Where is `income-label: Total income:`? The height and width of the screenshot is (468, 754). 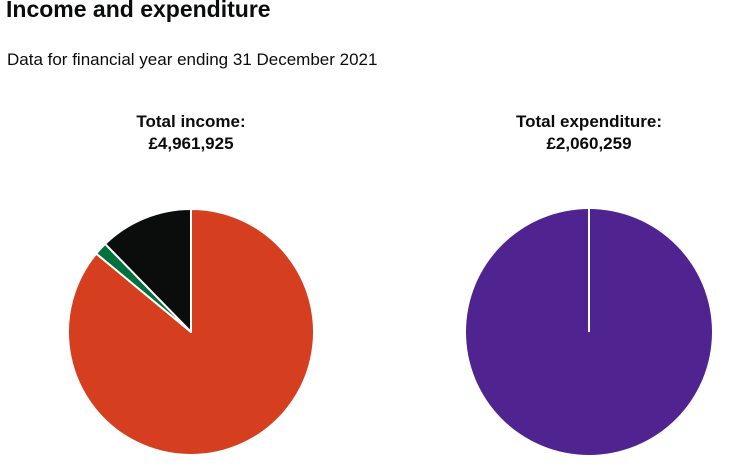
income-label: Total income: is located at coordinates (191, 121).